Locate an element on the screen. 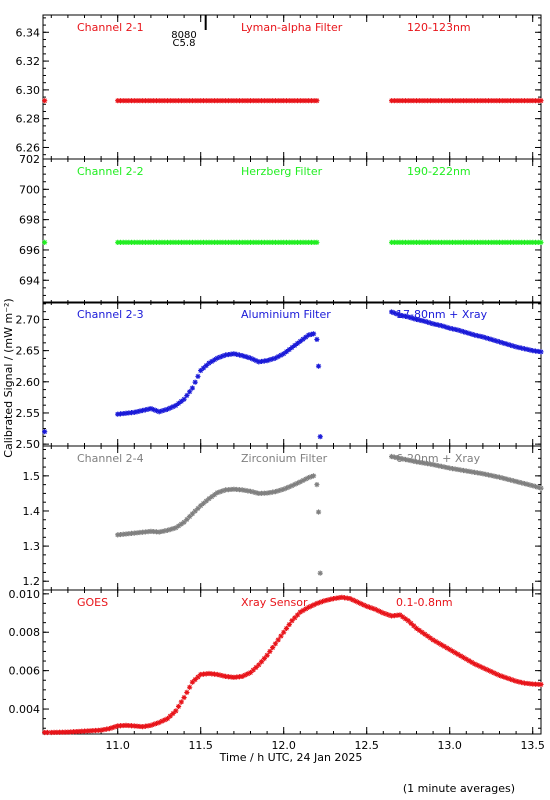  panel-filter-label: Xray Sensor is located at coordinates (274, 602).